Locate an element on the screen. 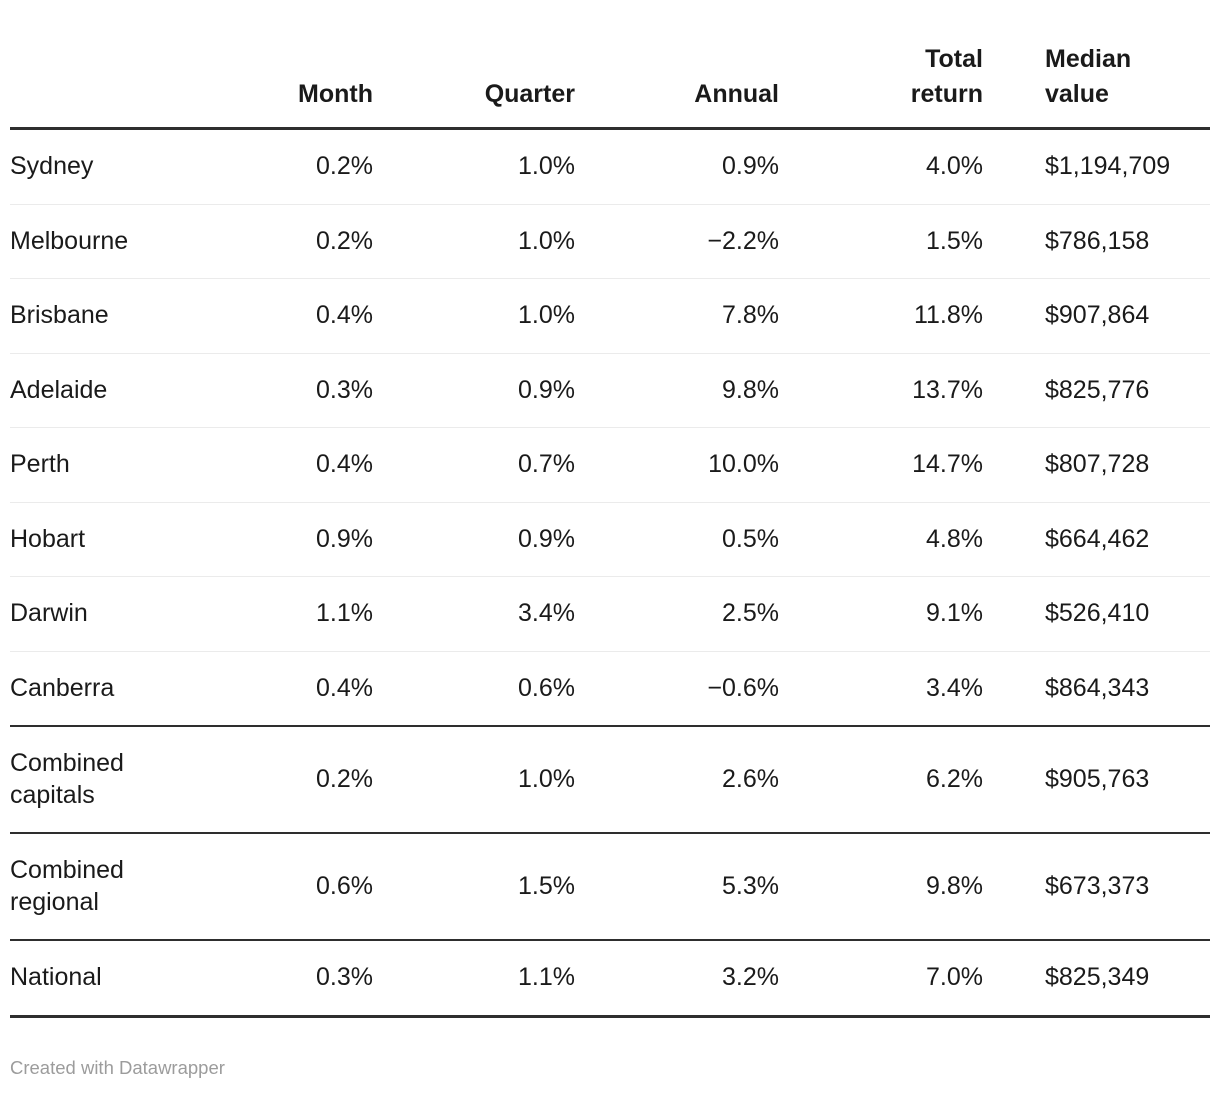 The width and height of the screenshot is (1220, 1096). datawrapper-credit: Created with Datawrapper is located at coordinates (117, 1067).